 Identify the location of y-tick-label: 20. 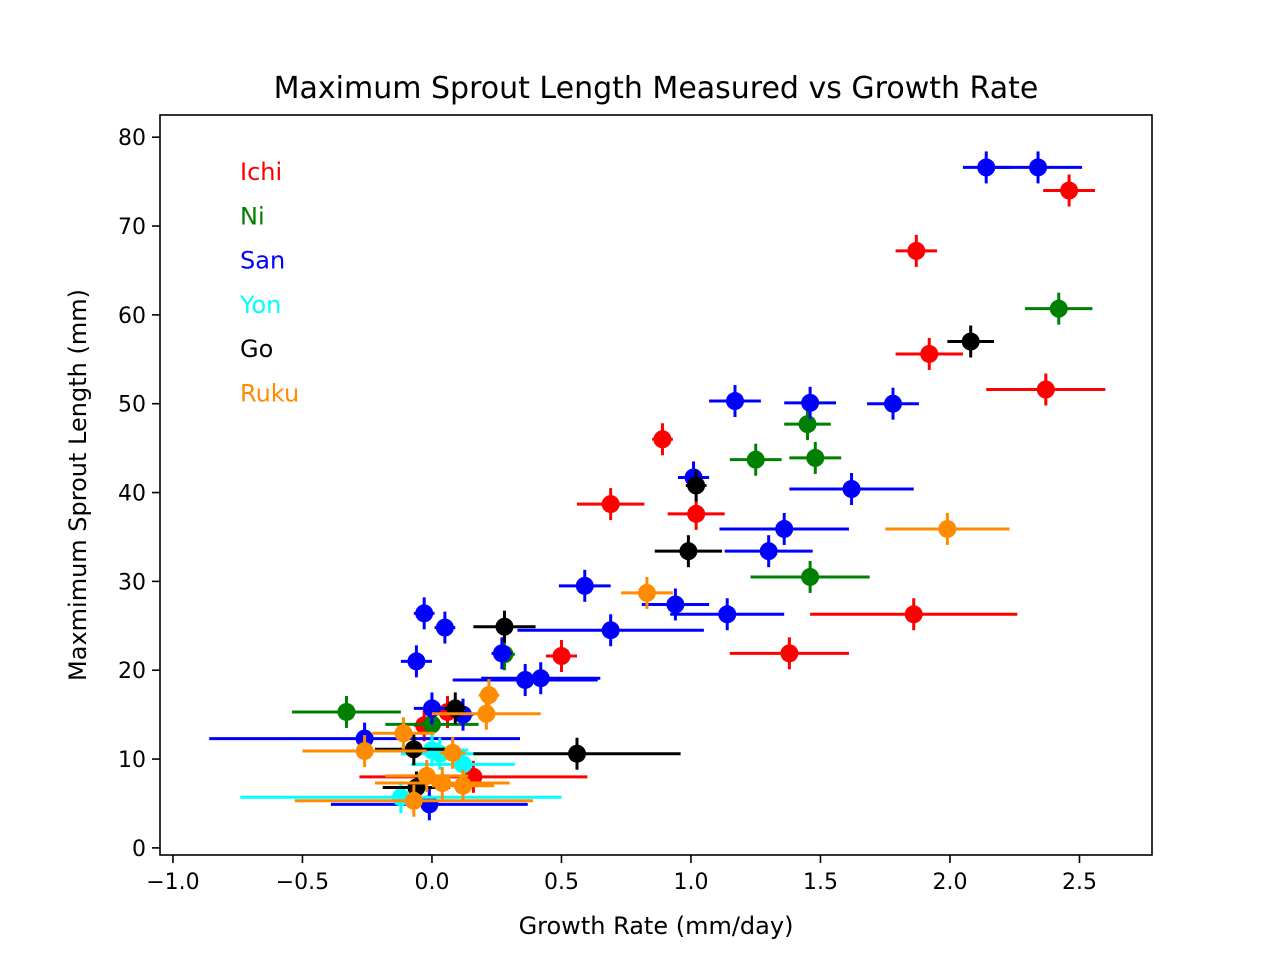
(132, 671).